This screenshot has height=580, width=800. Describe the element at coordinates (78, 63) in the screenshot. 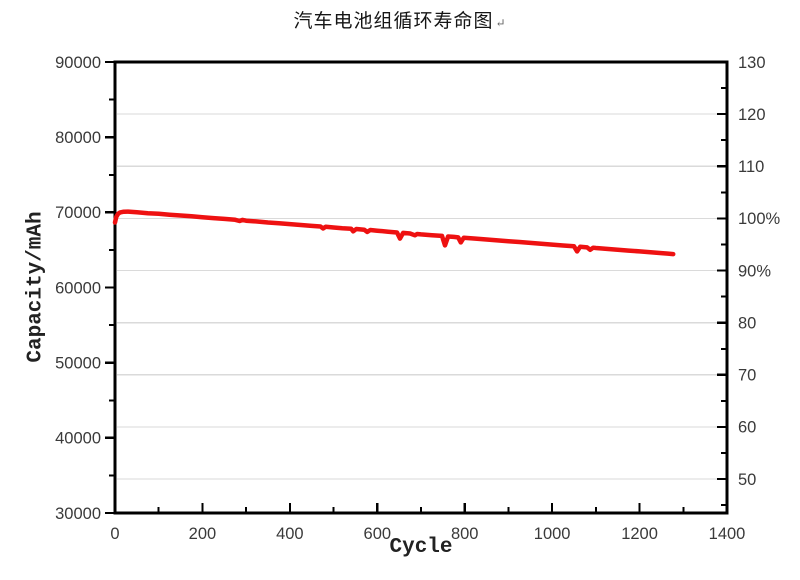

I see `left-tick-label: 90000` at that location.